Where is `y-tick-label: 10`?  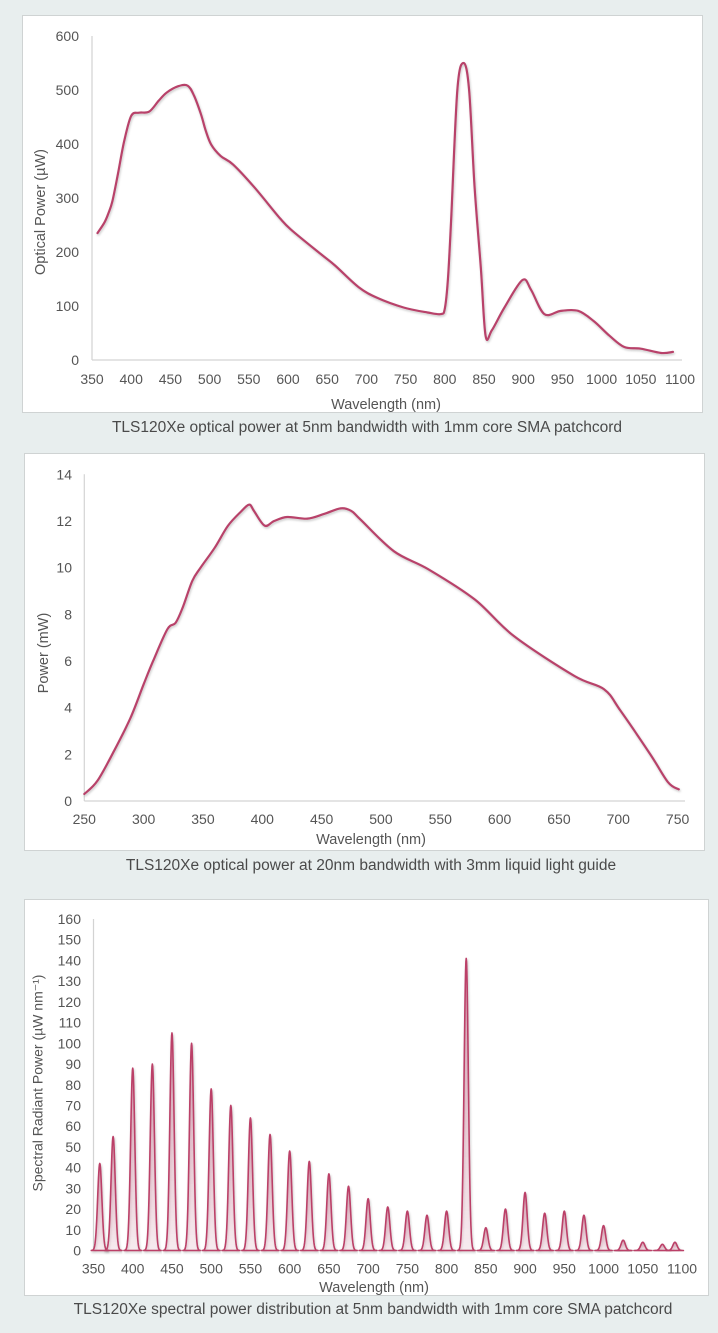 y-tick-label: 10 is located at coordinates (64, 568).